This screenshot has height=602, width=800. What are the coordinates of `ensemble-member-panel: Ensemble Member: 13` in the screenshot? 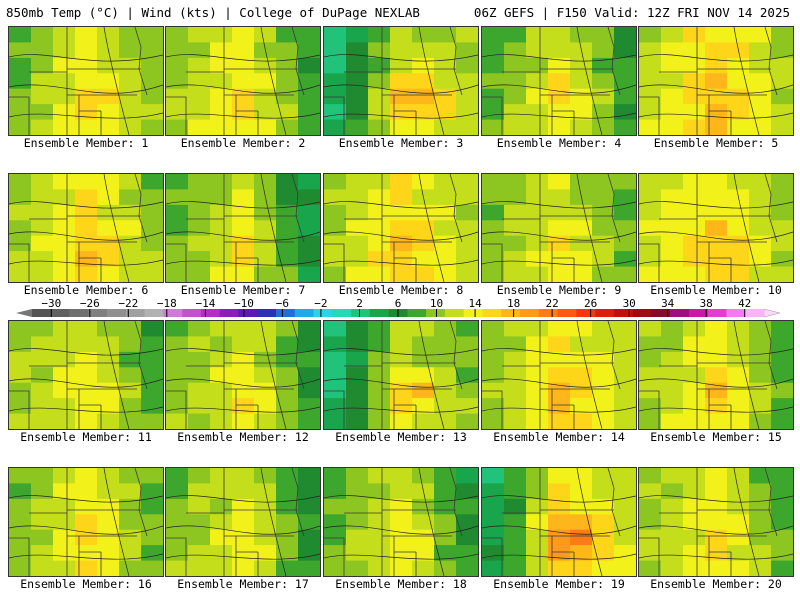 It's located at (401, 387).